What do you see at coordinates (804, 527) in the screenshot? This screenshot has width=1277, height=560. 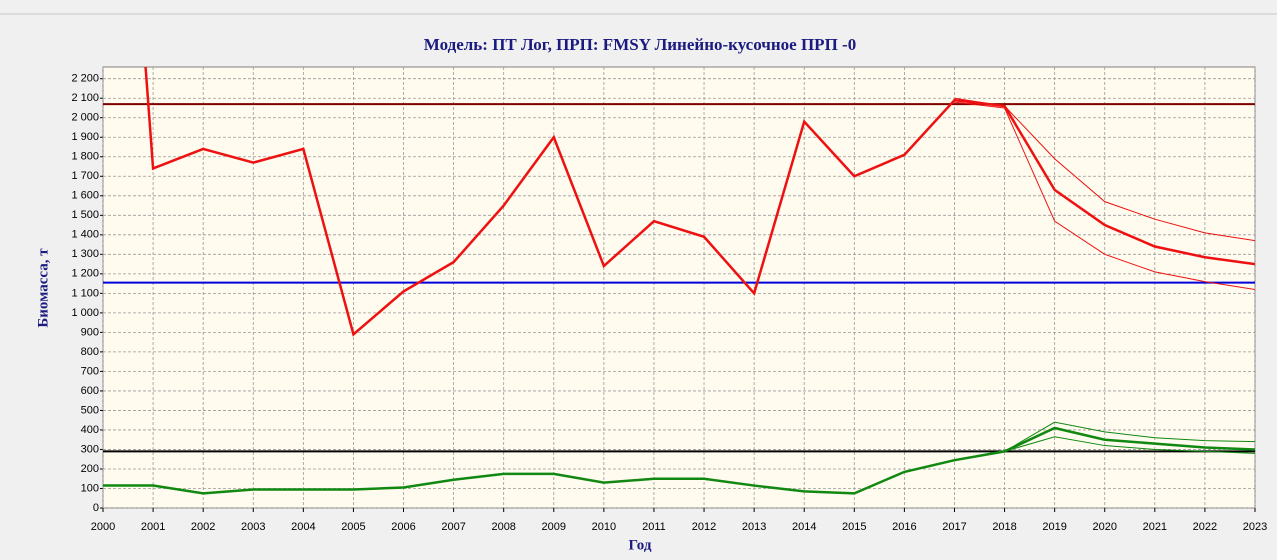 I see `x-tick-label: 2014` at bounding box center [804, 527].